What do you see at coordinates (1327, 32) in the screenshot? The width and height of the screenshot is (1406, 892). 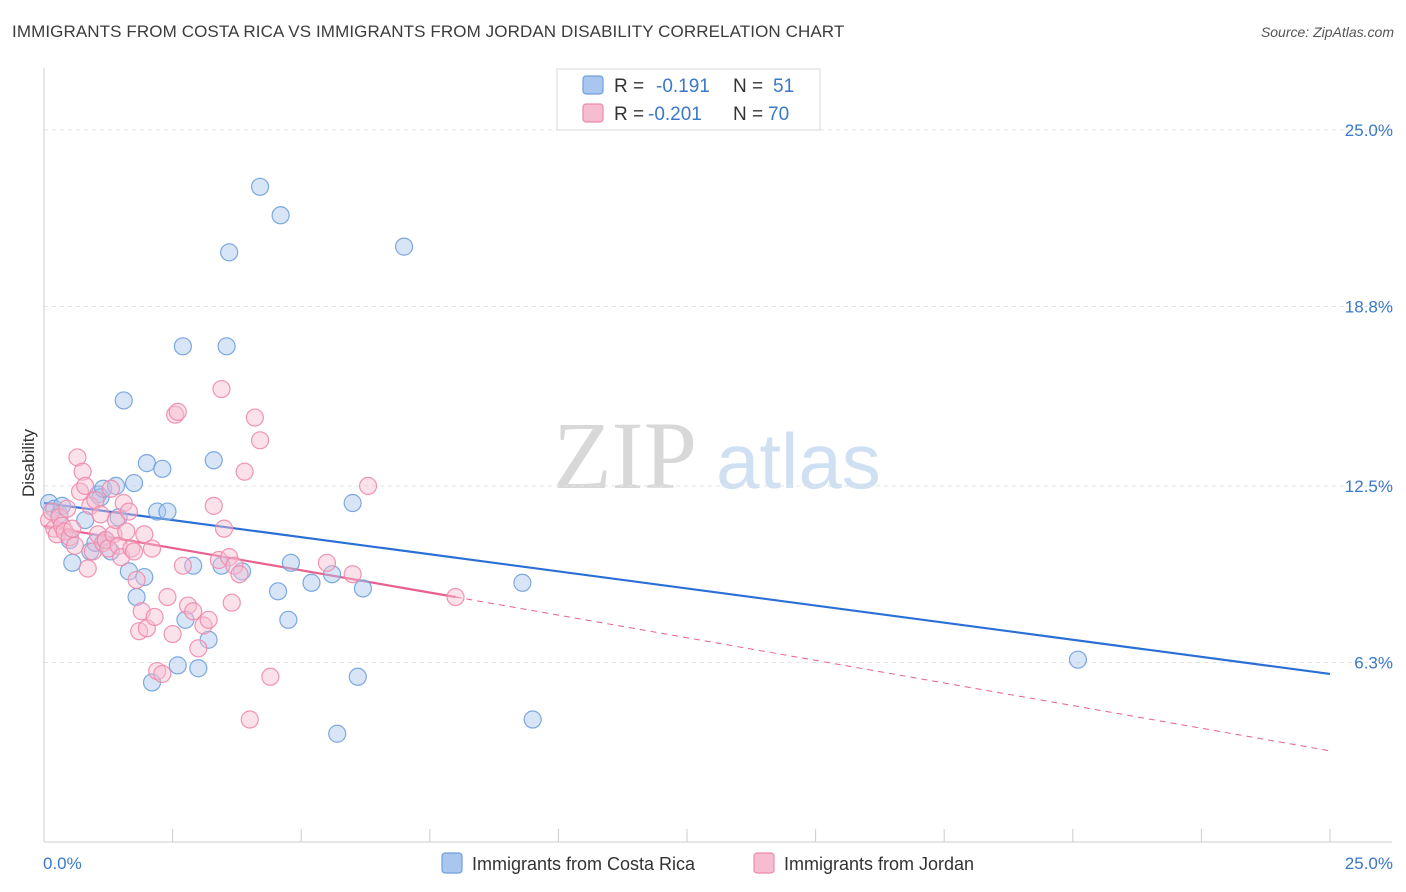 I see `chart-source: Source: ZipAtlas.com` at bounding box center [1327, 32].